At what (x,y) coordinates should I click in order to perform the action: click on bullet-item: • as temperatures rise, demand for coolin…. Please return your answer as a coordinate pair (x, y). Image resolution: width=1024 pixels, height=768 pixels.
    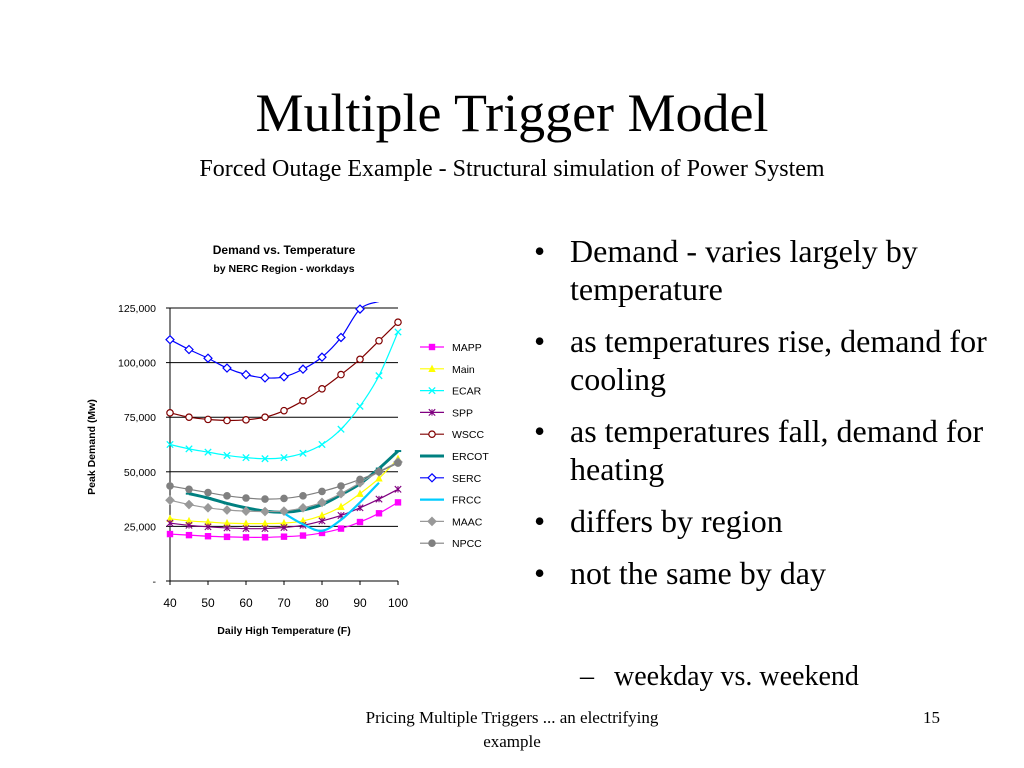
    Looking at the image, I should click on (760, 360).